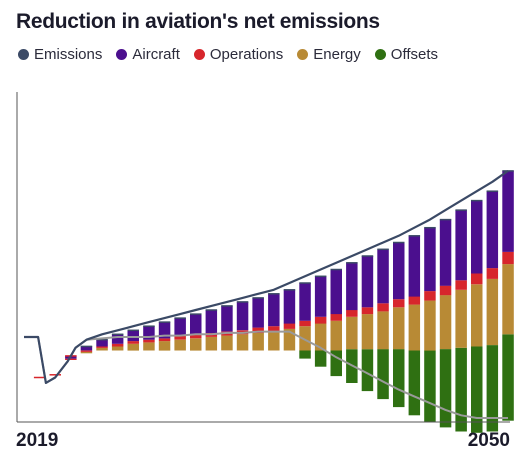 The image size is (524, 460). I want to click on bar-energy-2047, so click(461, 318).